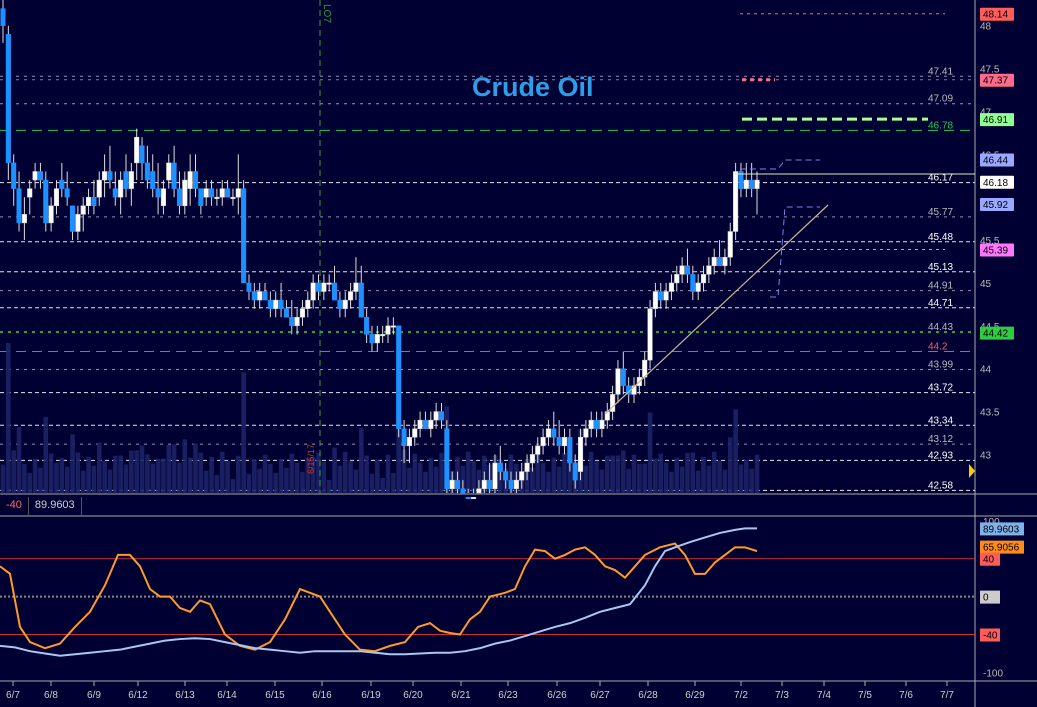 The height and width of the screenshot is (707, 1037). Describe the element at coordinates (1002, 547) in the screenshot. I see `oscillator-badge` at that location.